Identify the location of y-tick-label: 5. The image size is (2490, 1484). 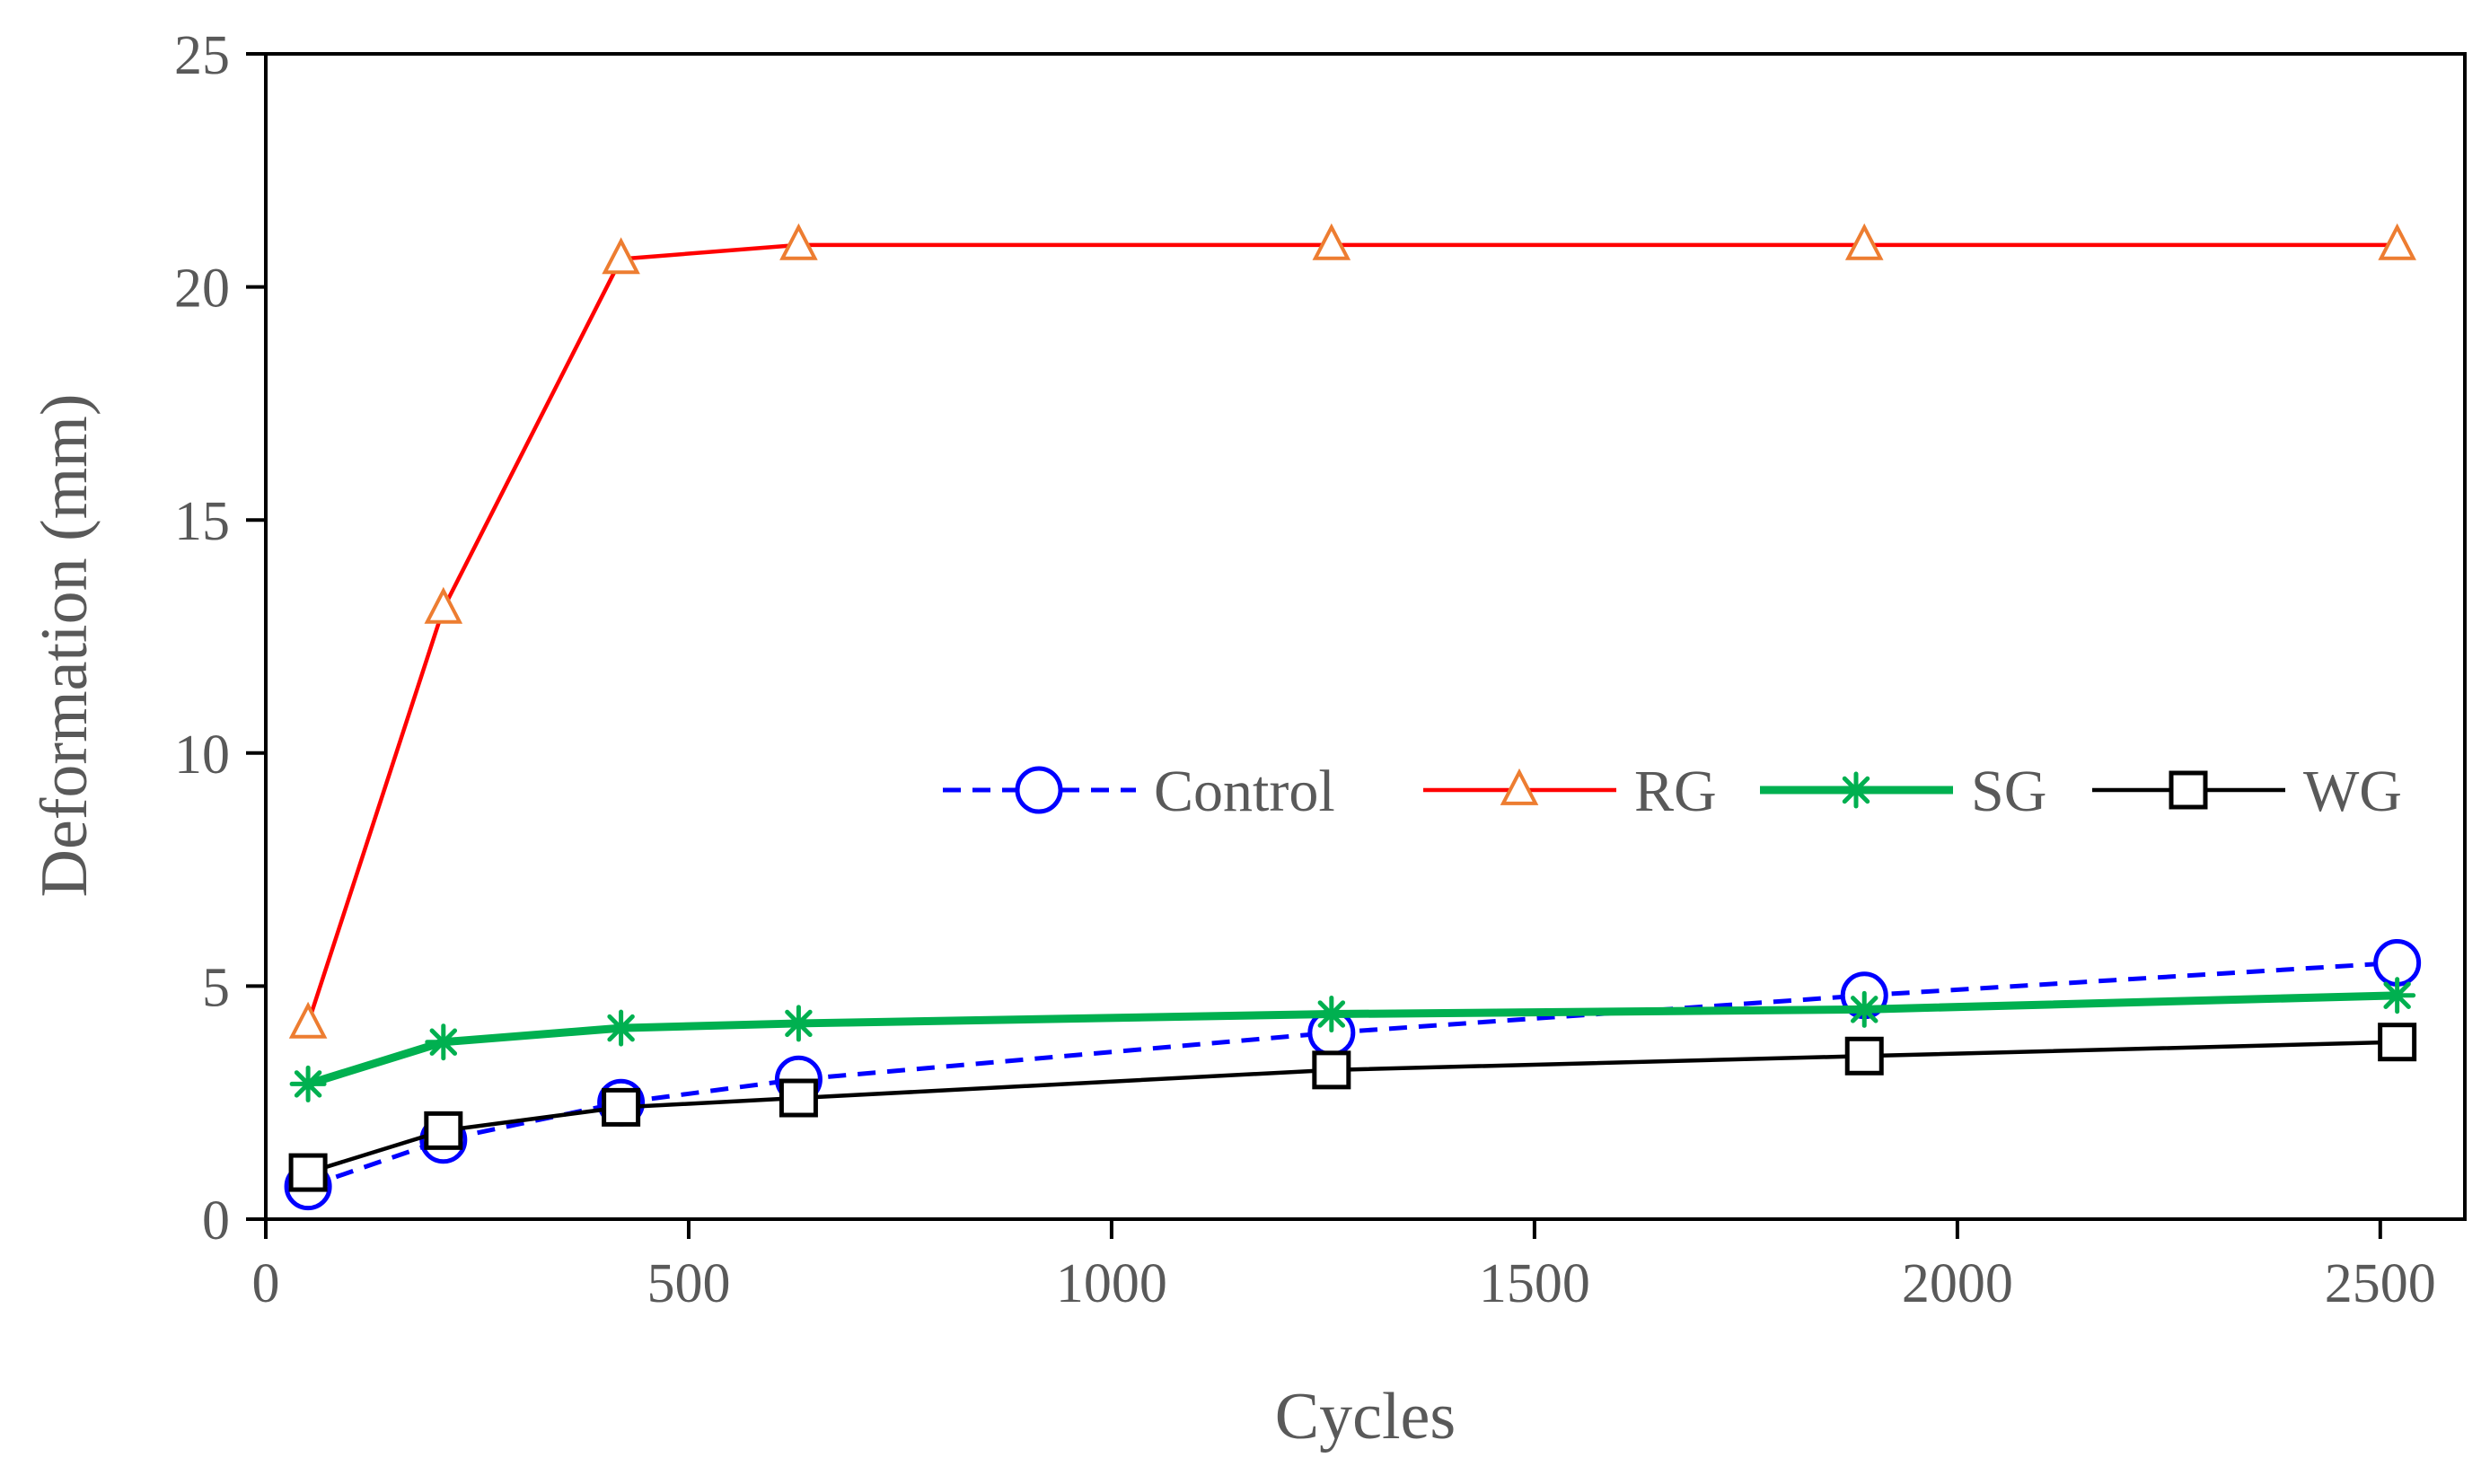
(216, 987).